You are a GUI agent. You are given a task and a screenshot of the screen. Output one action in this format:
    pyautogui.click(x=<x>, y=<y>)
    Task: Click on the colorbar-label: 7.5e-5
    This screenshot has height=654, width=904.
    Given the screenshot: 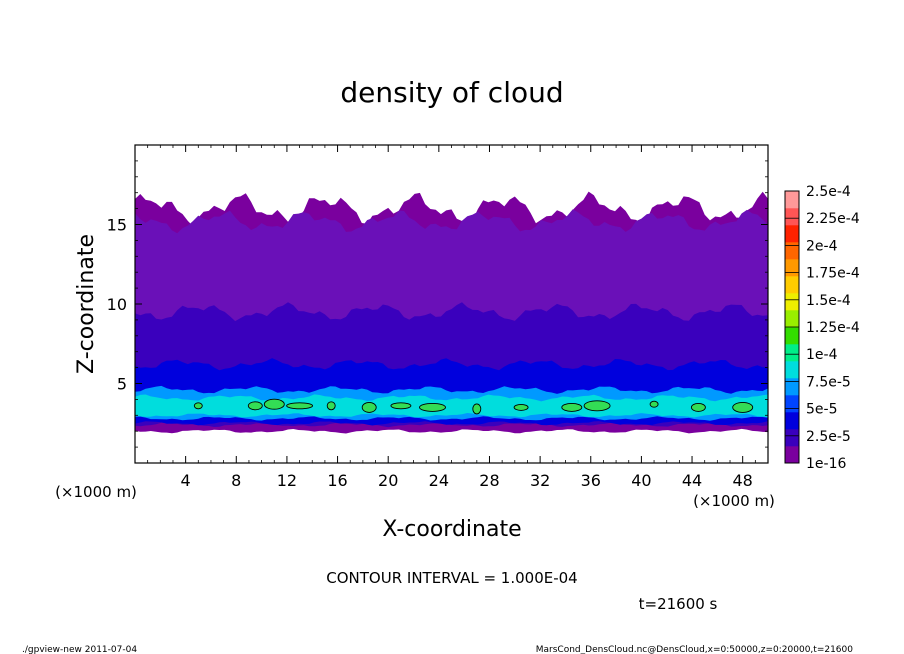 What is the action you would take?
    pyautogui.click(x=828, y=382)
    